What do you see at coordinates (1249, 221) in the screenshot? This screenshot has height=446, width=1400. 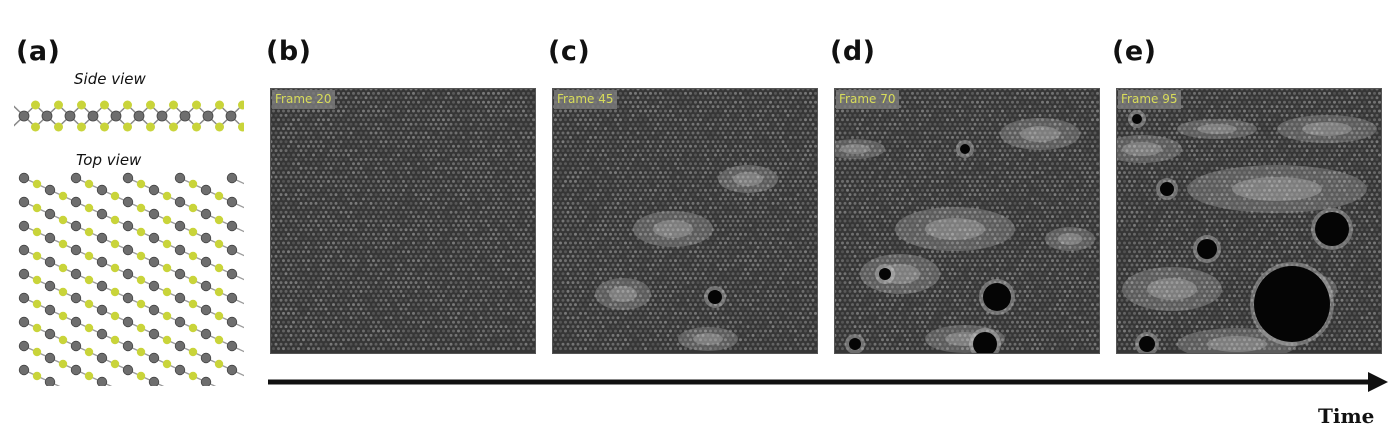 I see `microscopy-image-e` at bounding box center [1249, 221].